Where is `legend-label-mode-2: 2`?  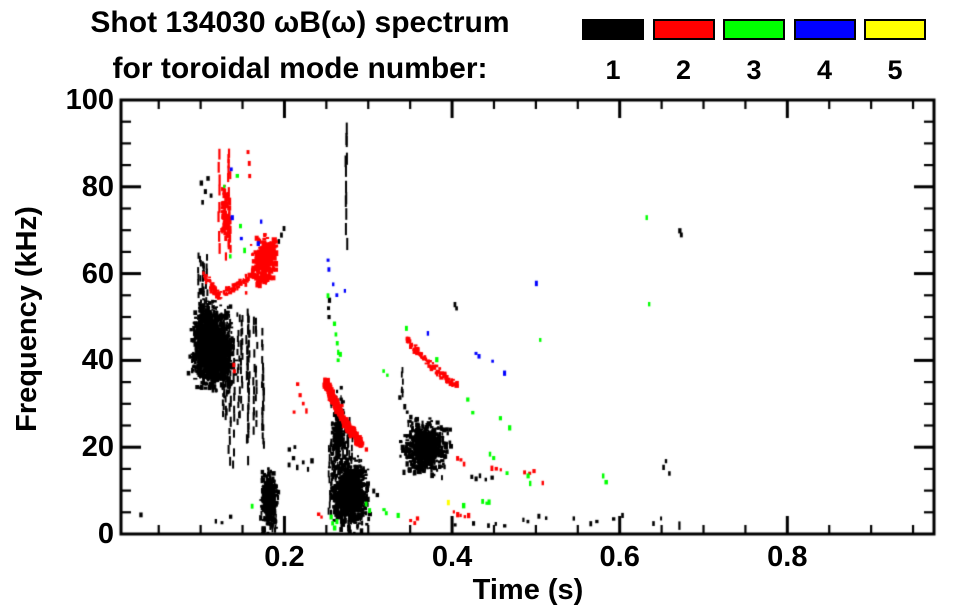
legend-label-mode-2: 2 is located at coordinates (683, 70).